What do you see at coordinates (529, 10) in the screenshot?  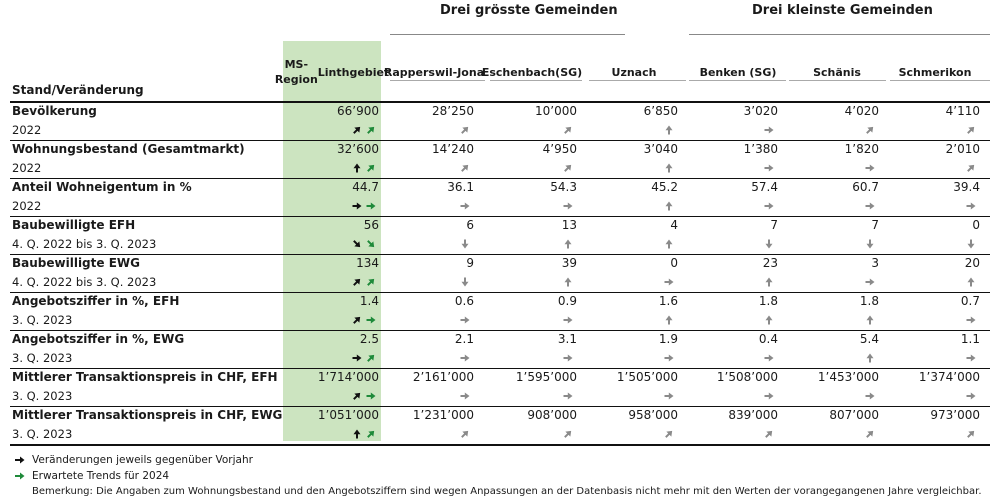 I see `group-title-largest: Drei grösste Gemeinden` at bounding box center [529, 10].